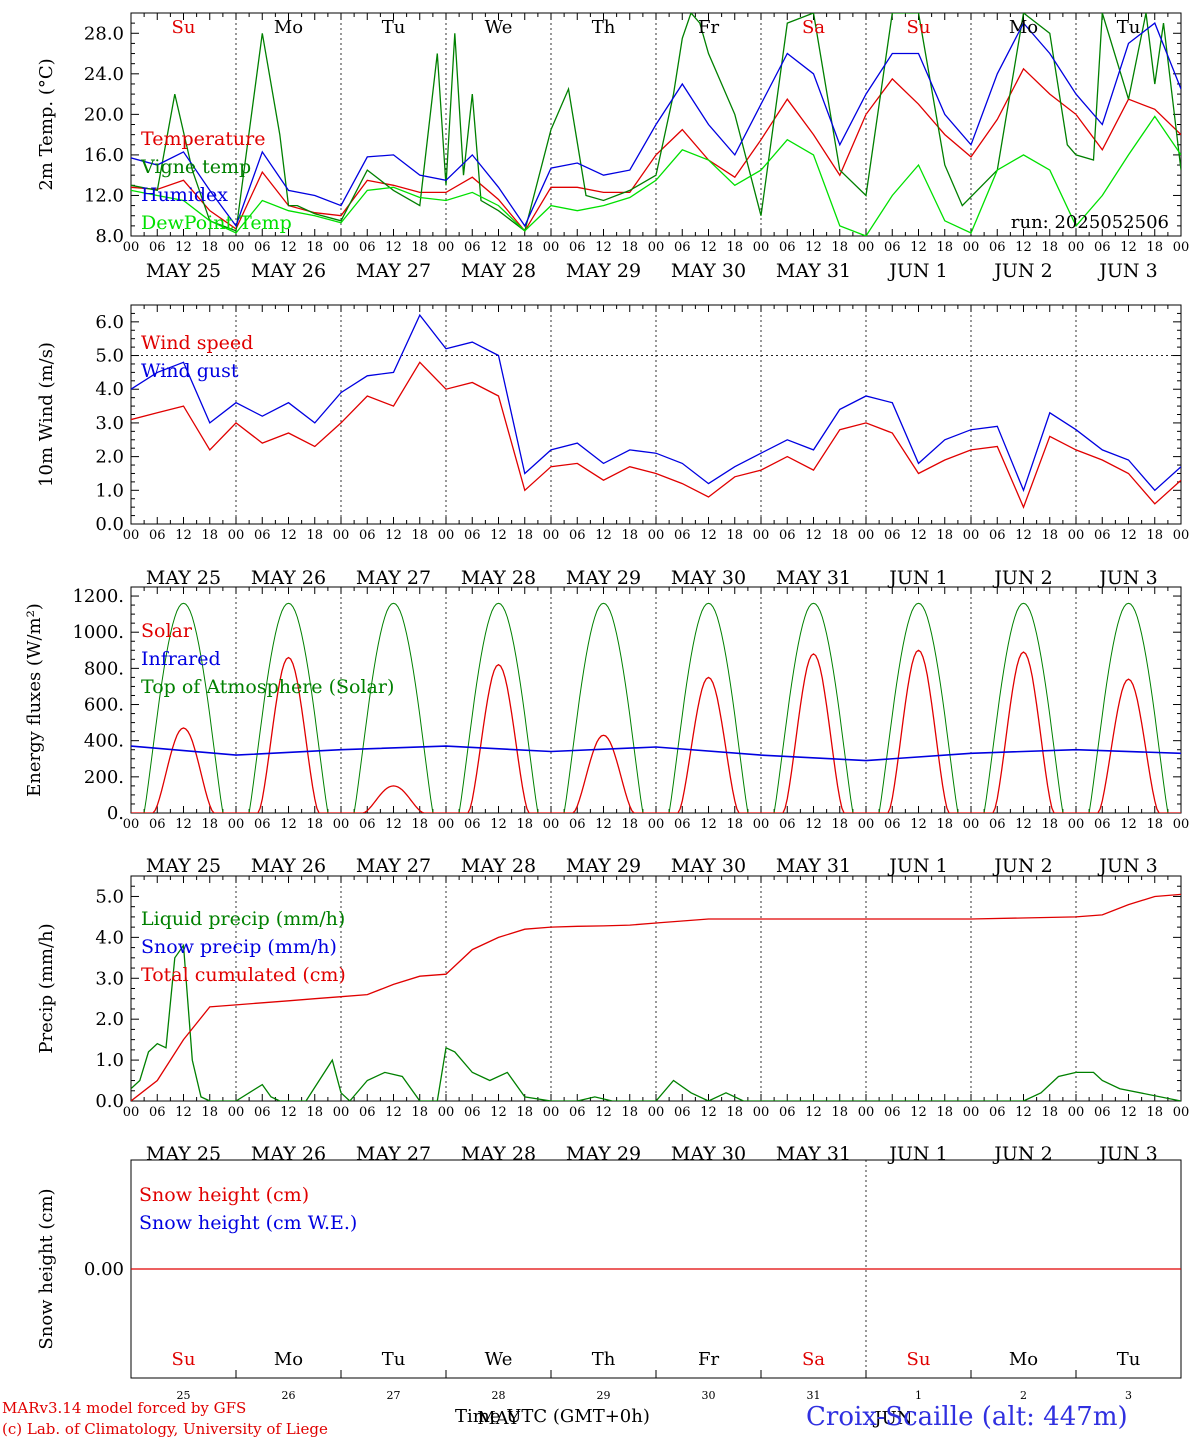 The image size is (1194, 1440). I want to click on legend-entry: DewPoint Temp, so click(216, 223).